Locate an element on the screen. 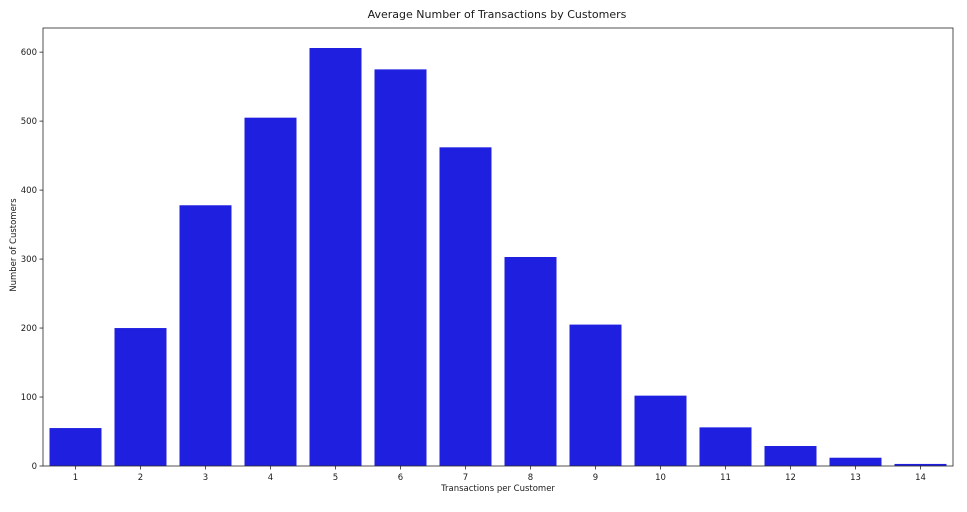 Image resolution: width=967 pixels, height=512 pixels. x-tick-label: 7 is located at coordinates (465, 478).